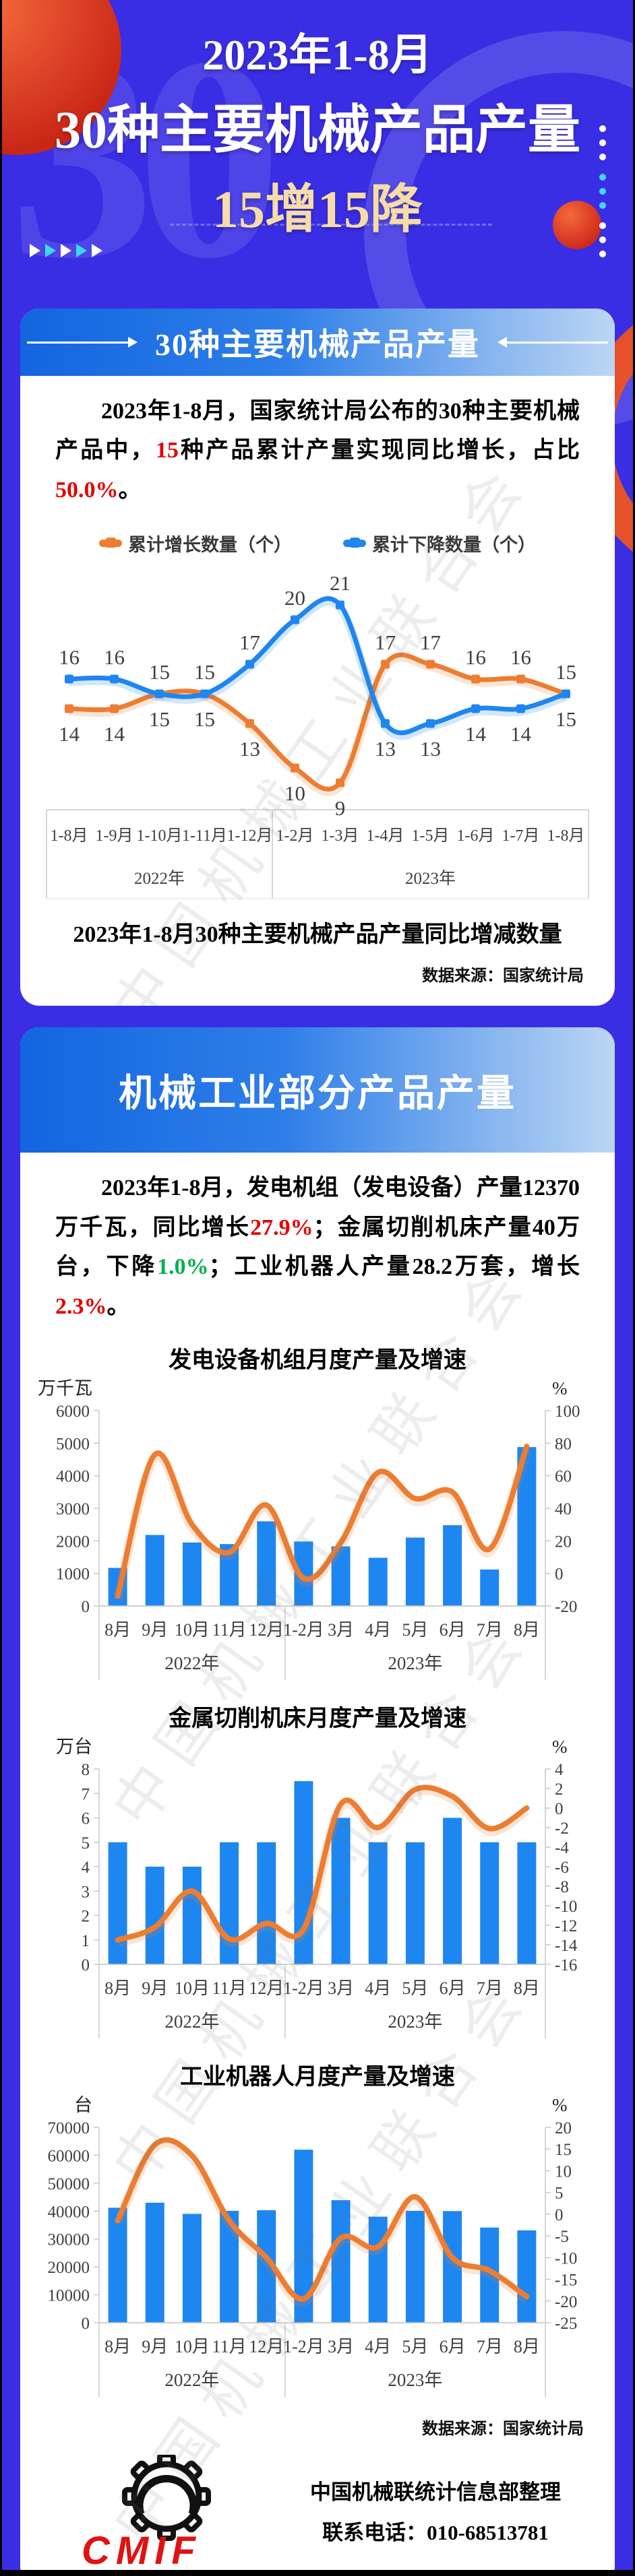  What do you see at coordinates (166, 2497) in the screenshot?
I see `cmif-gear-logo-icon` at bounding box center [166, 2497].